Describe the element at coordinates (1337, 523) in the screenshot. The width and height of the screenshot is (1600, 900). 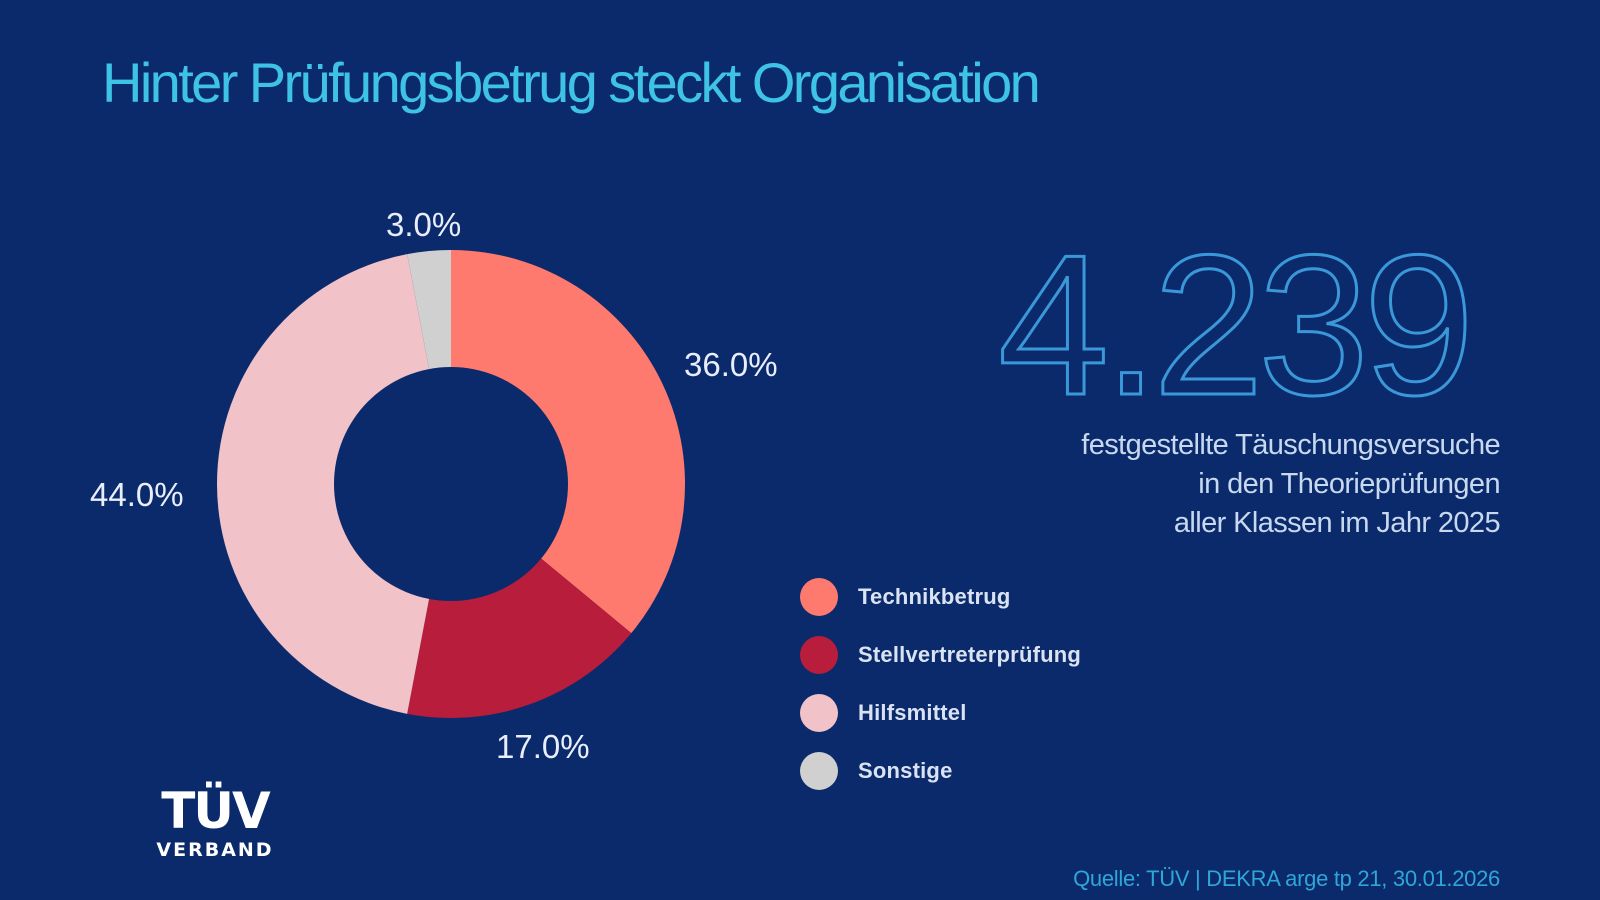
I see `stat-description-line: aller Klassen im Jahr 2025` at that location.